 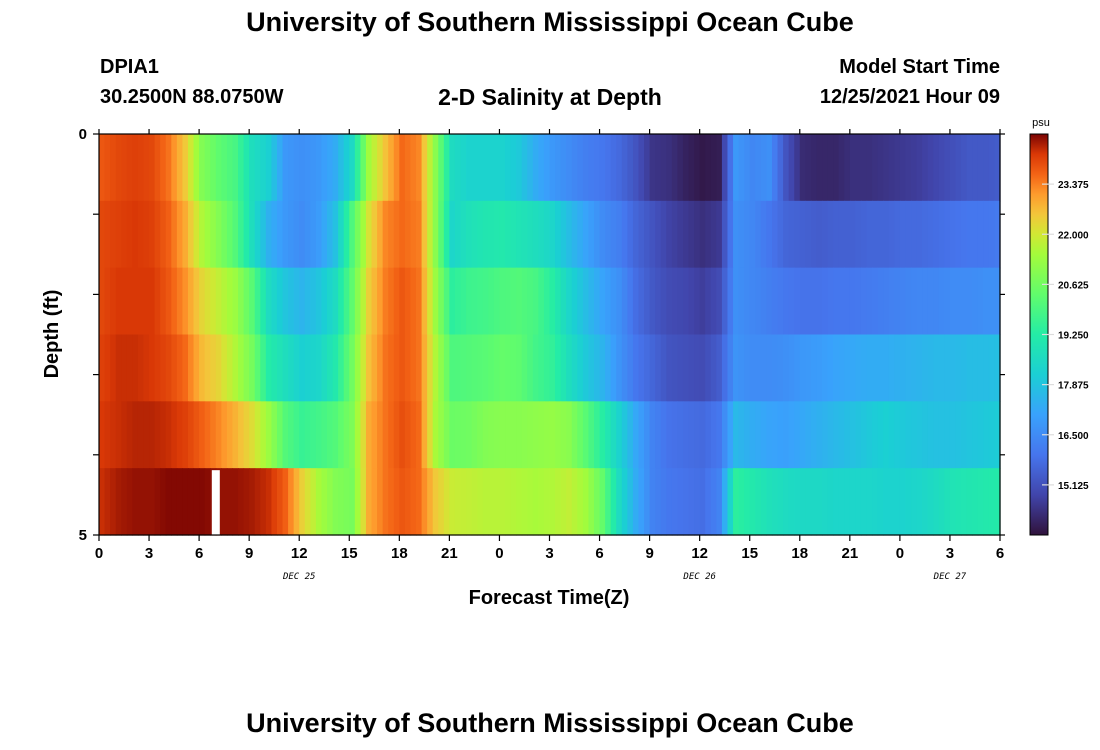 What do you see at coordinates (129, 67) in the screenshot?
I see `station-name: DPIA1` at bounding box center [129, 67].